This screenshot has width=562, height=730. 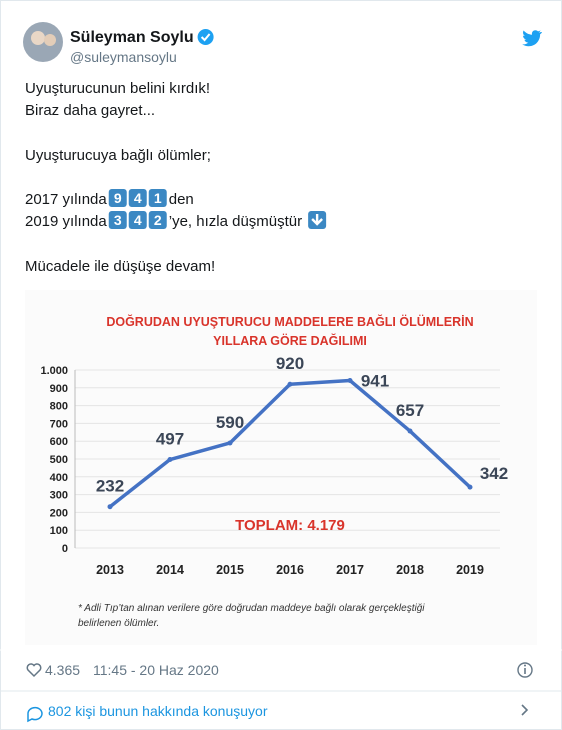 What do you see at coordinates (290, 363) in the screenshot?
I see `data-label: 920` at bounding box center [290, 363].